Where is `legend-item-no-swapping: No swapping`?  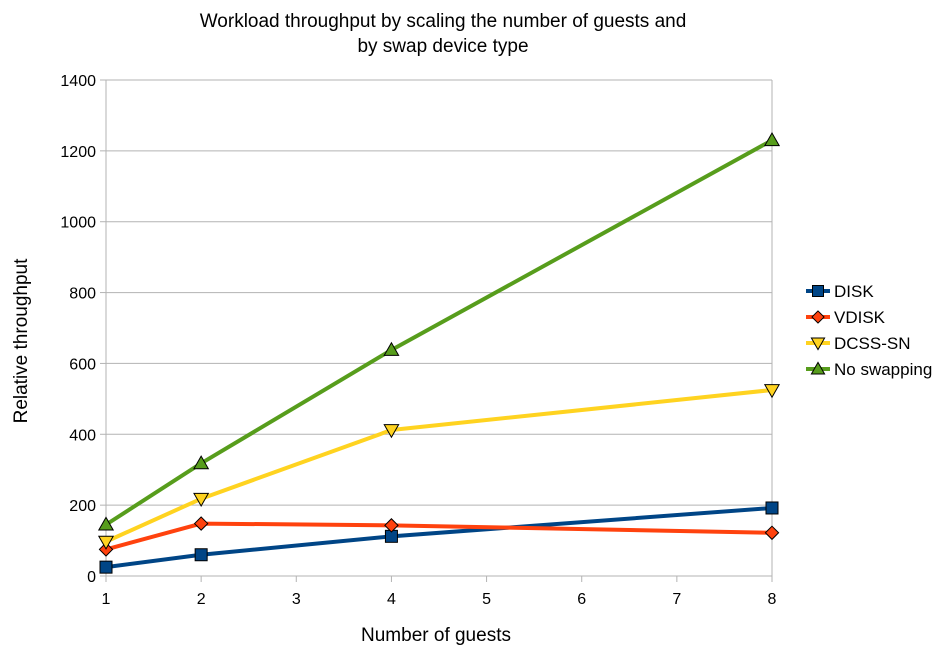 legend-item-no-swapping: No swapping is located at coordinates (869, 369).